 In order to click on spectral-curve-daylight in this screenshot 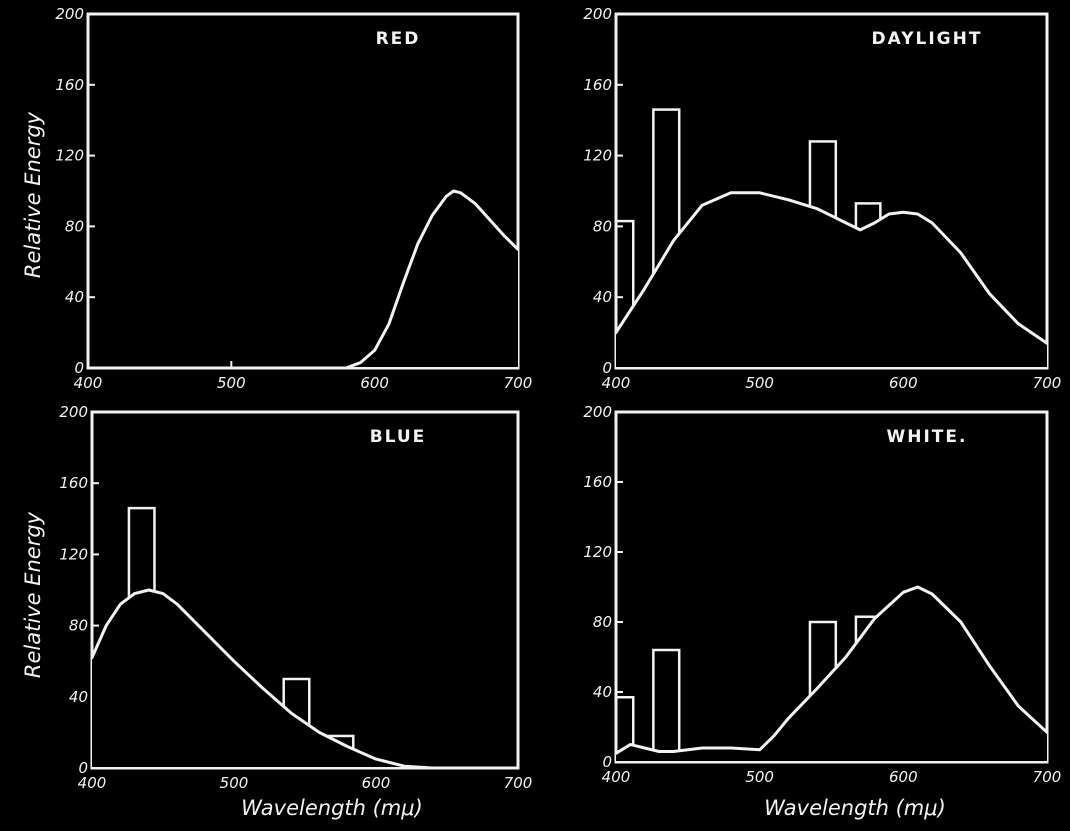, I will do `click(831, 268)`.